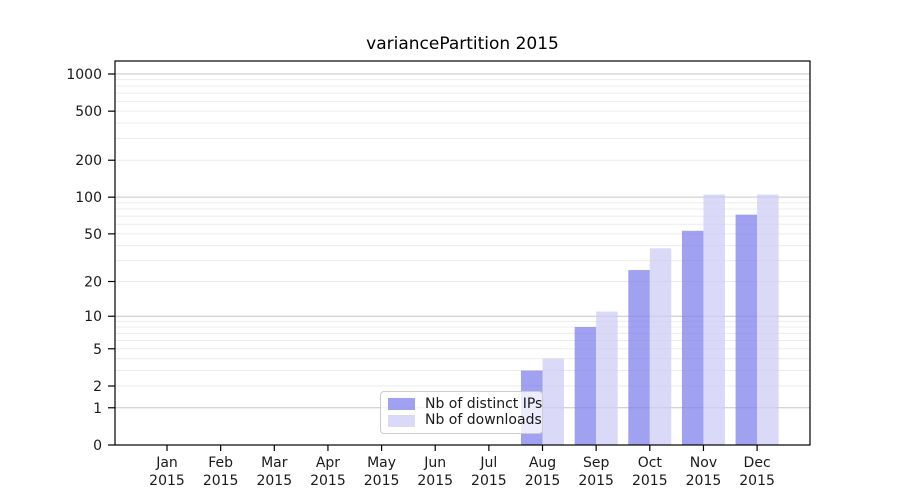 The height and width of the screenshot is (500, 900). What do you see at coordinates (703, 463) in the screenshot?
I see `x-axis-tick-label-month: Nov` at bounding box center [703, 463].